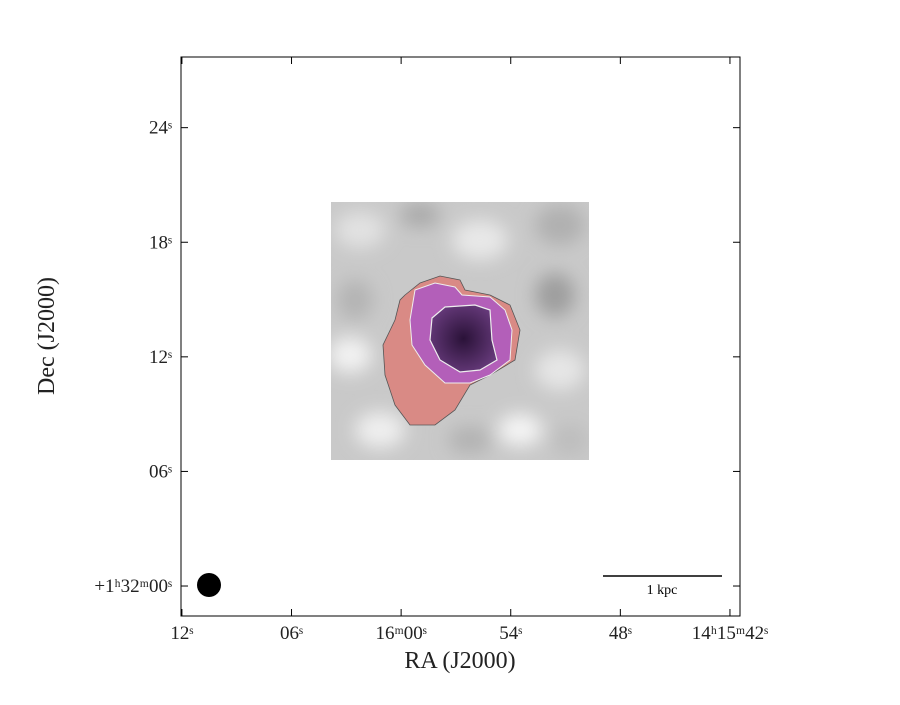  I want to click on y-axis-label: Dec (J2000), so click(47, 336).